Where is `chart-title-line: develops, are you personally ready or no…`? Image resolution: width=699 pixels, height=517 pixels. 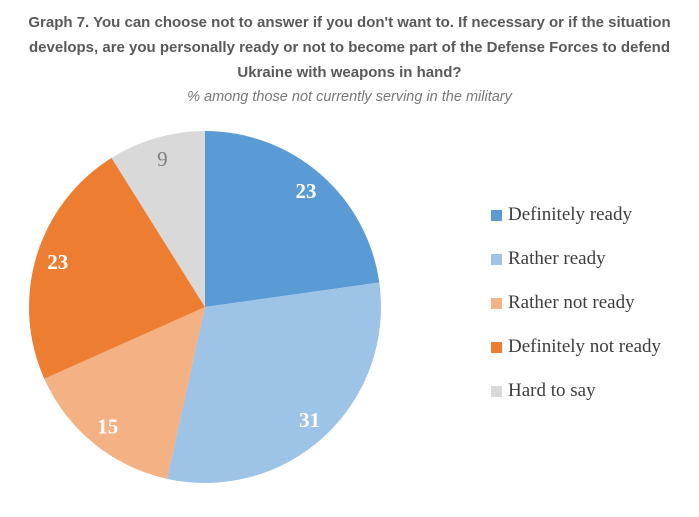
chart-title-line: develops, are you personally ready or no… is located at coordinates (349, 47).